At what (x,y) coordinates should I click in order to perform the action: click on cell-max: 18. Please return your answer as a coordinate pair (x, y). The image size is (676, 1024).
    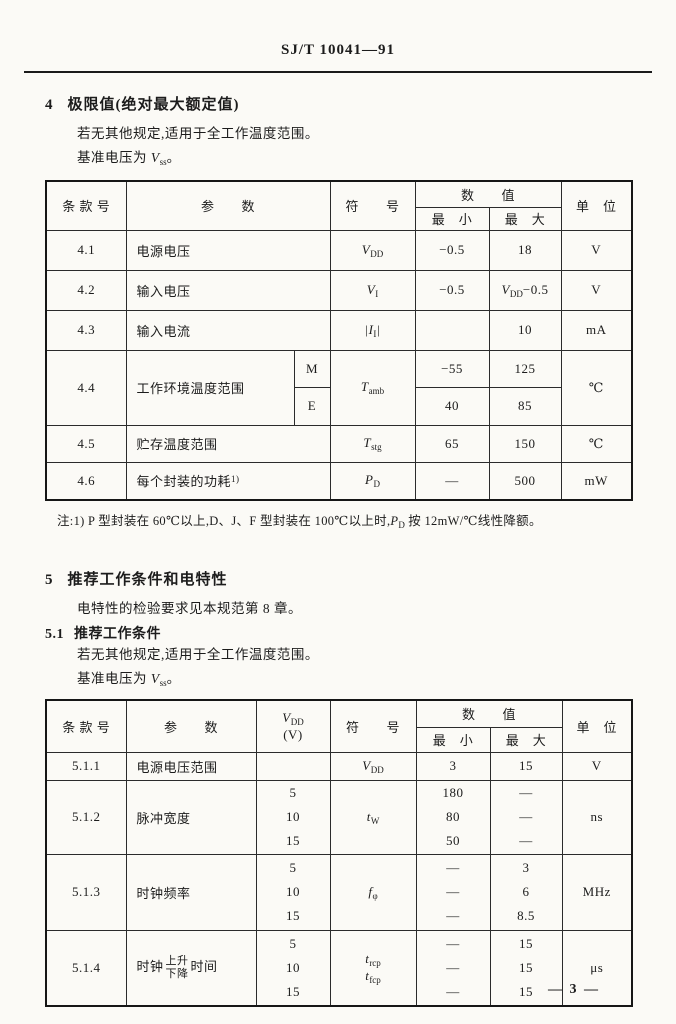
    Looking at the image, I should click on (525, 250).